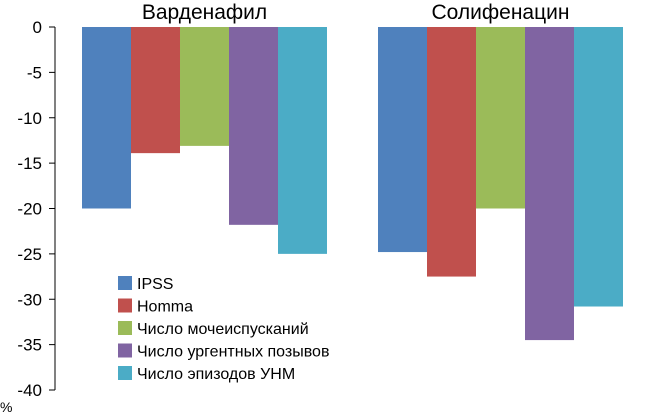 The height and width of the screenshot is (416, 650). I want to click on legend-label: IPSS, so click(155, 284).